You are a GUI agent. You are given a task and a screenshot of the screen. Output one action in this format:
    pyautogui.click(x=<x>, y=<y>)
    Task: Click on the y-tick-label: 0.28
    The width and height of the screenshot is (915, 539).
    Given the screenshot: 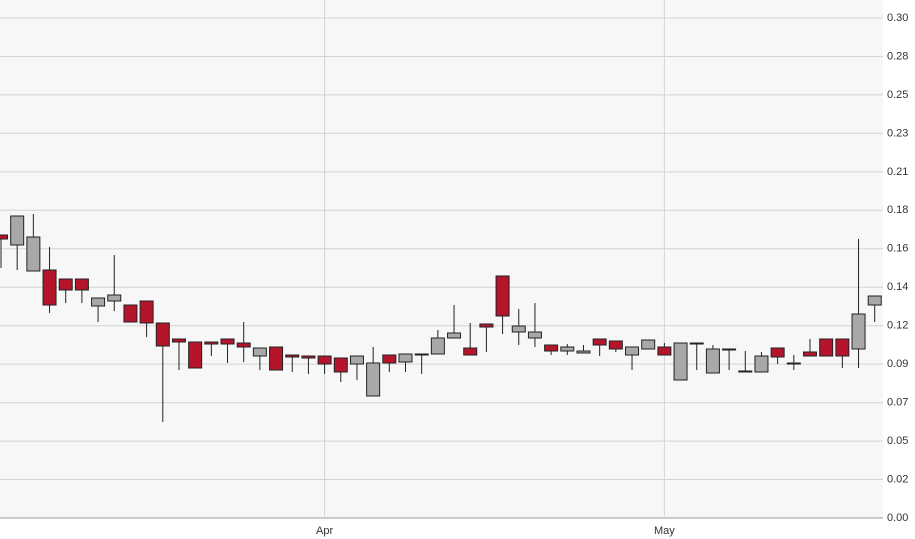 What is the action you would take?
    pyautogui.click(x=897, y=56)
    